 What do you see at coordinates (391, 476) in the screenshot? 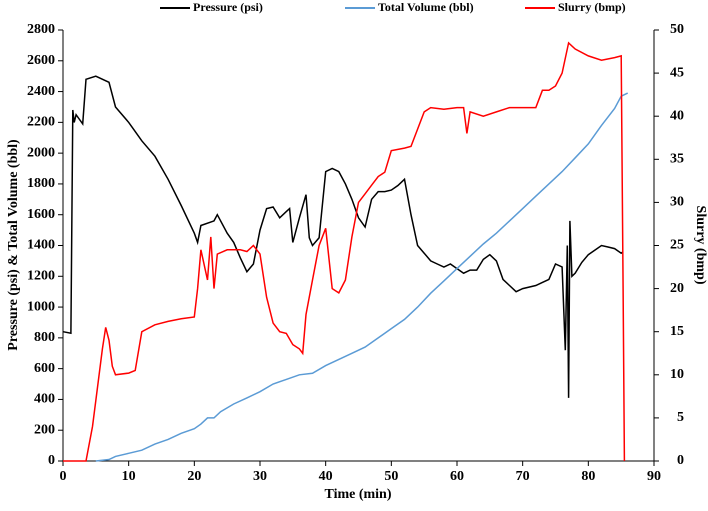
I see `x-tick-label: 50` at bounding box center [391, 476].